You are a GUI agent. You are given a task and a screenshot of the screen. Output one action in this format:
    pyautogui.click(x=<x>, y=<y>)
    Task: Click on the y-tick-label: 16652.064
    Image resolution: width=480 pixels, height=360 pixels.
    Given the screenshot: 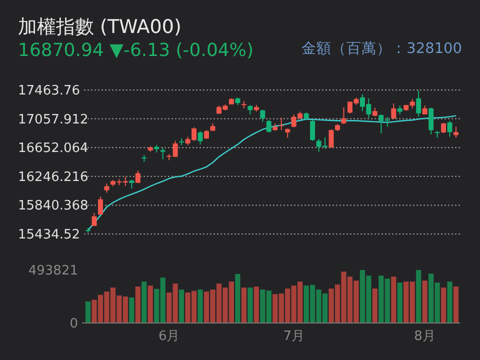 What is the action you would take?
    pyautogui.click(x=53, y=148)
    